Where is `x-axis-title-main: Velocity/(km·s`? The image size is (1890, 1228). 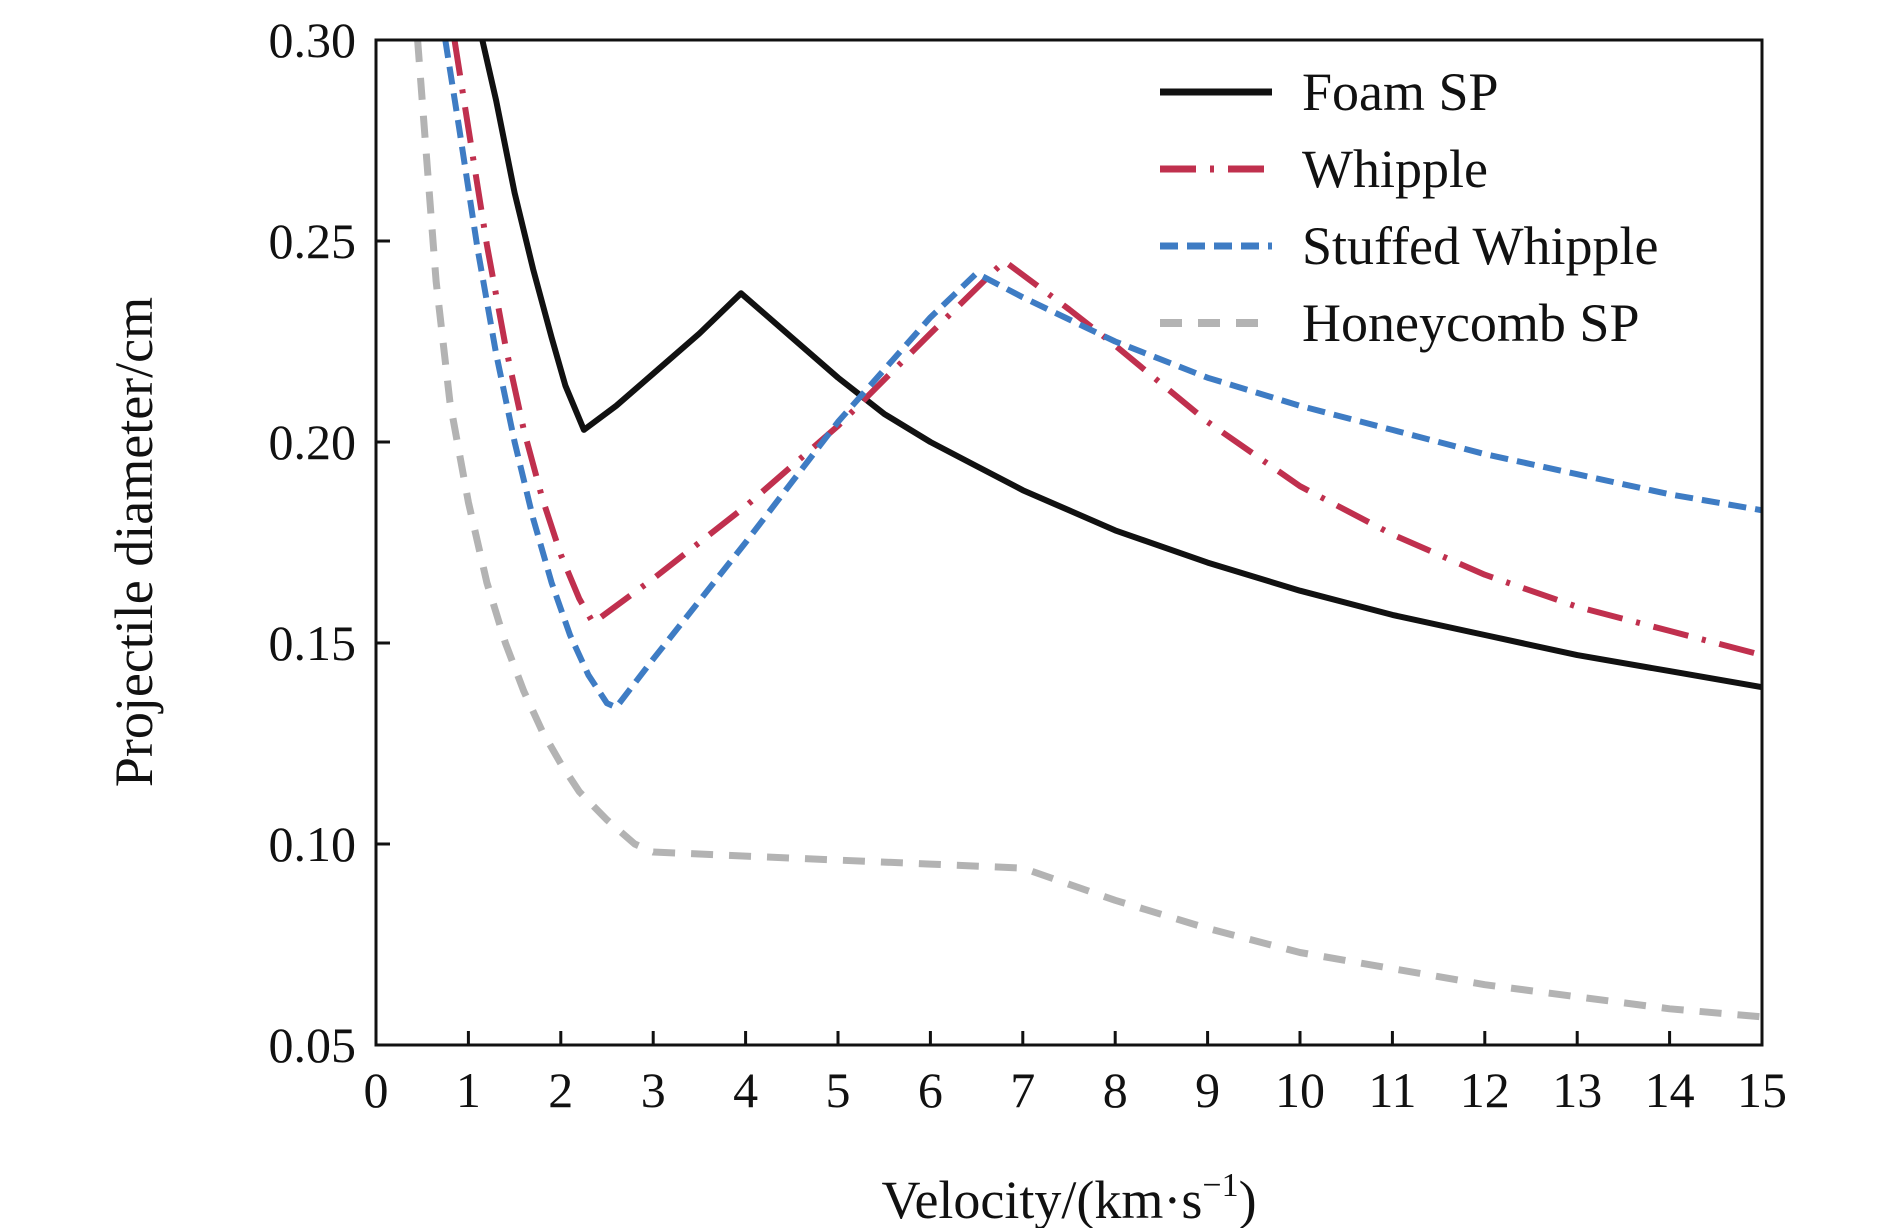 x-axis-title-main: Velocity/(km·s is located at coordinates (1041, 1199).